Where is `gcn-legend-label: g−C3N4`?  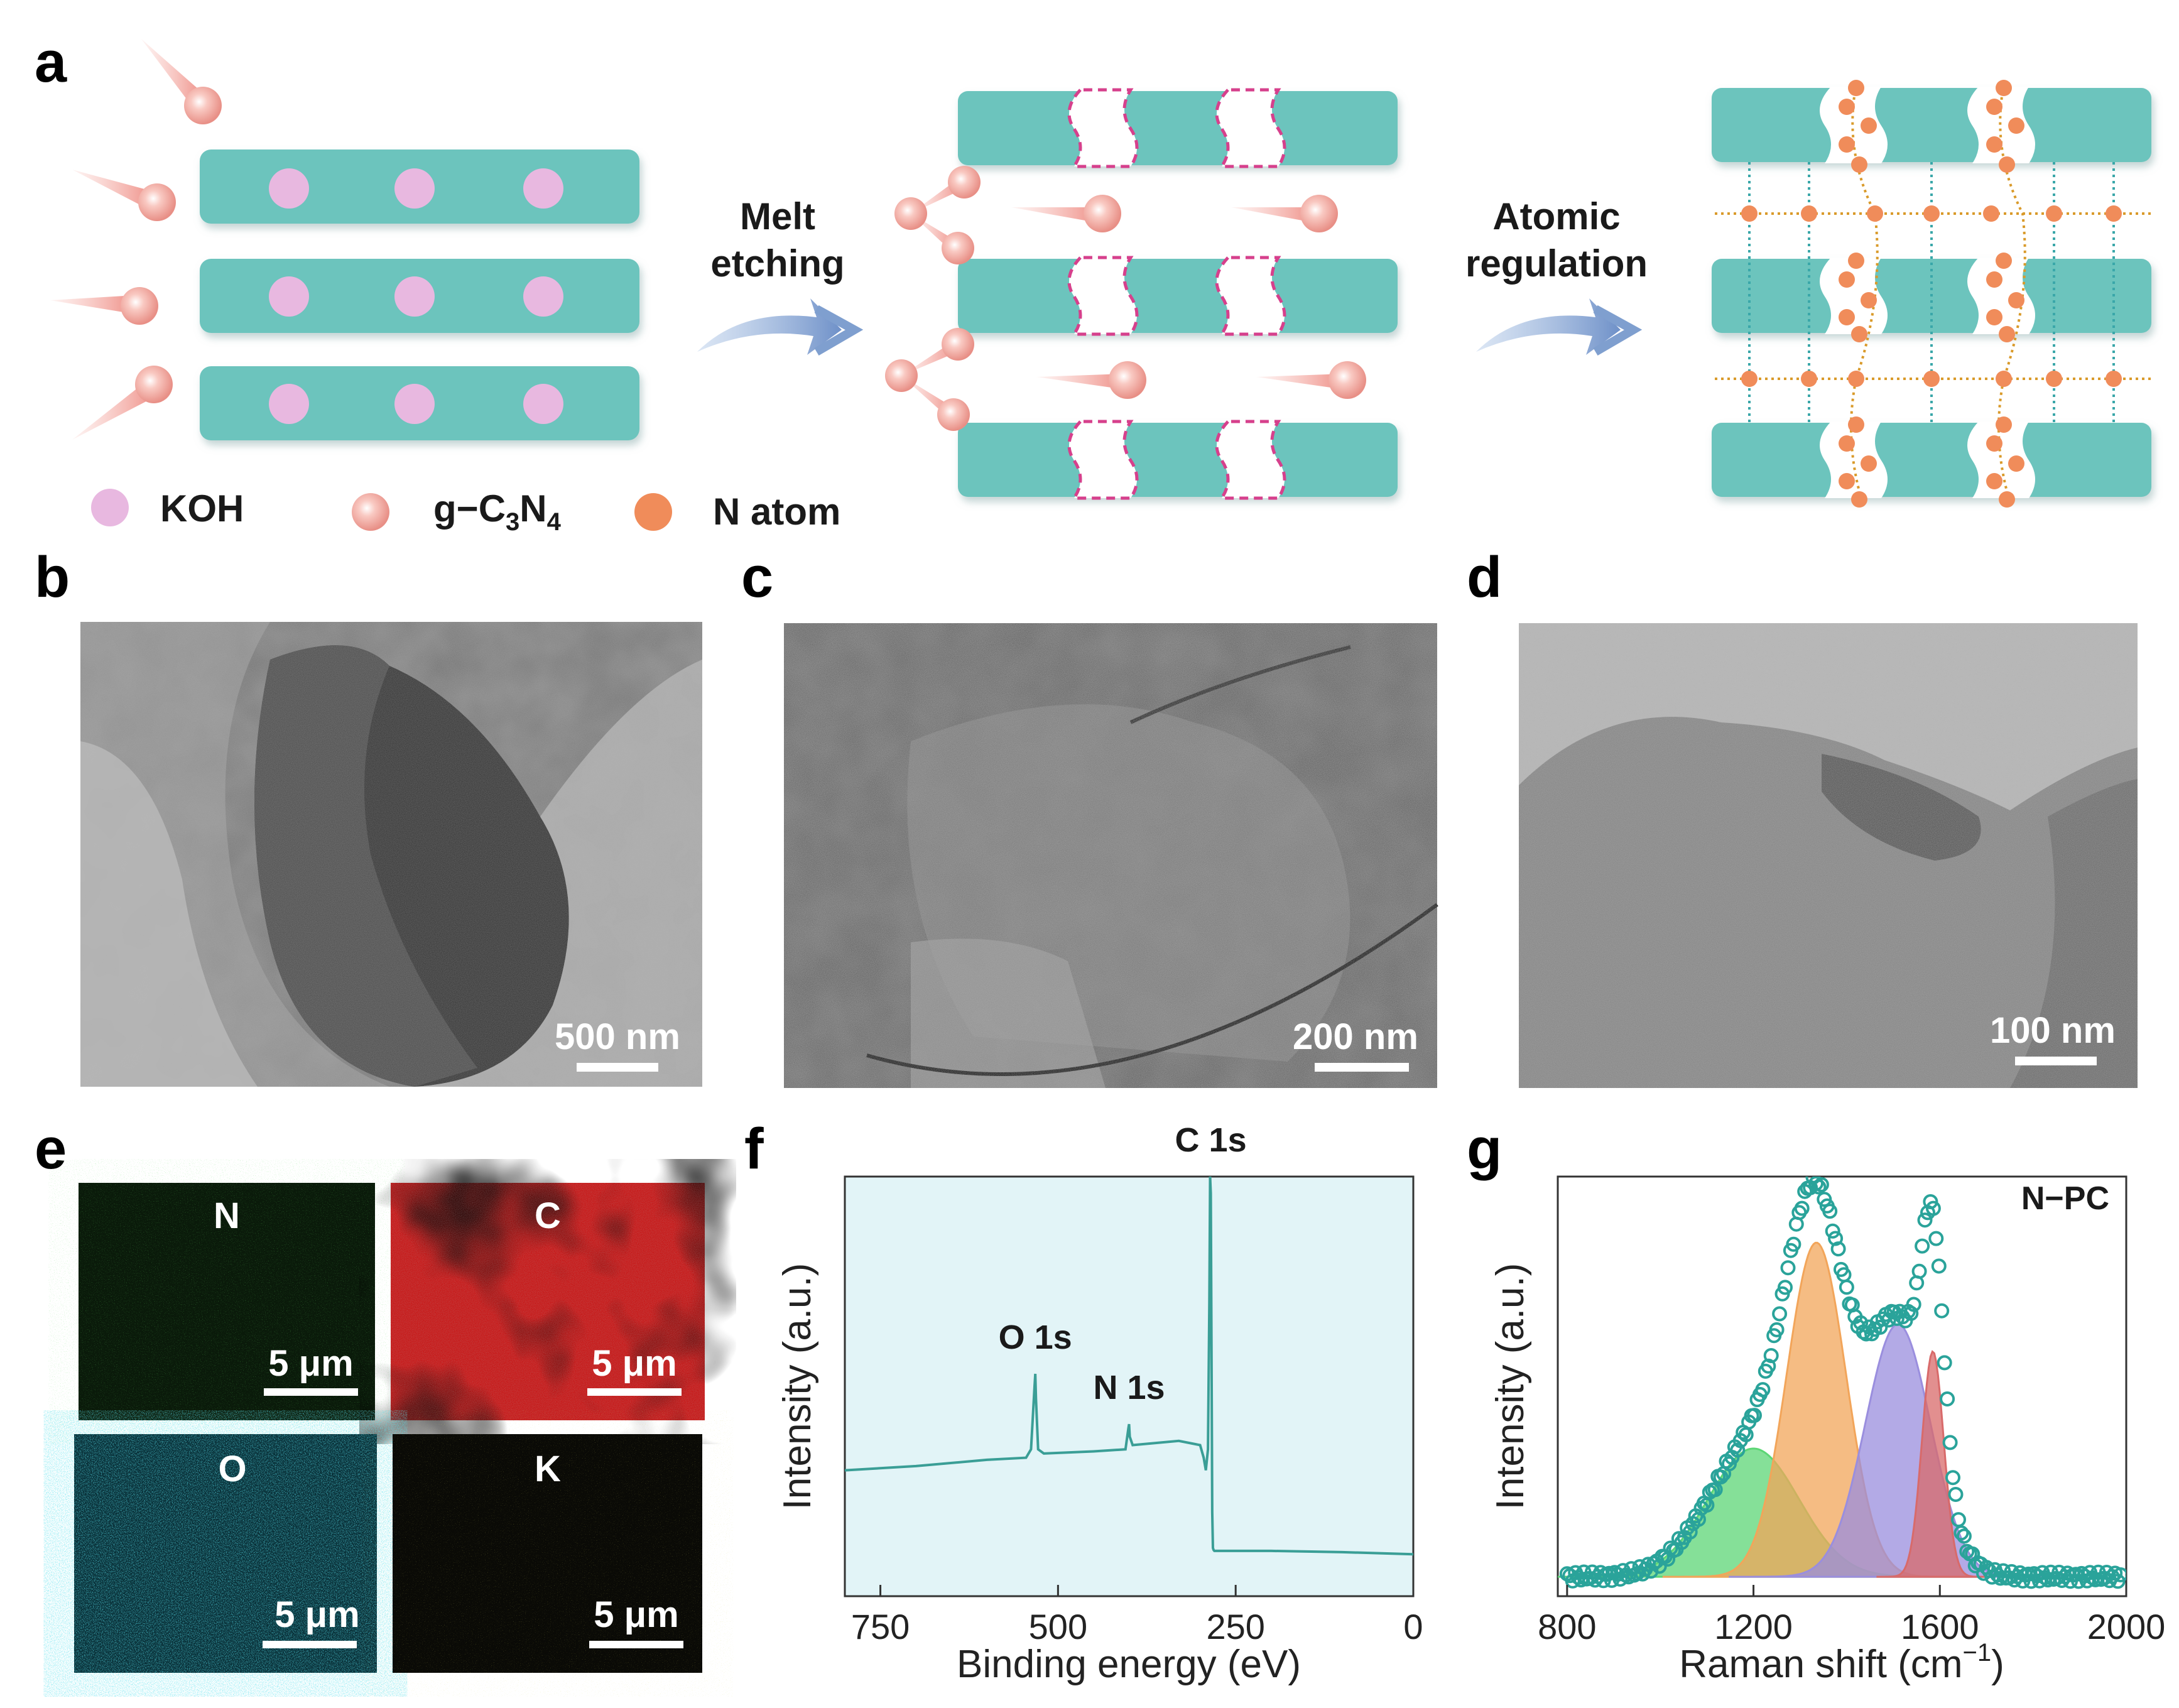
gcn-legend-label: g−C3N4 is located at coordinates (498, 511).